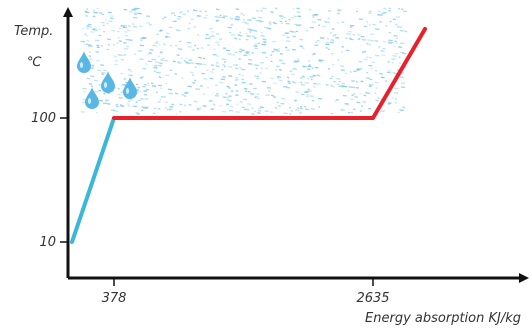 Image resolution: width=531 pixels, height=329 pixels. Describe the element at coordinates (443, 318) in the screenshot. I see `x-axis-label: Energy absorption KJ/kg` at that location.